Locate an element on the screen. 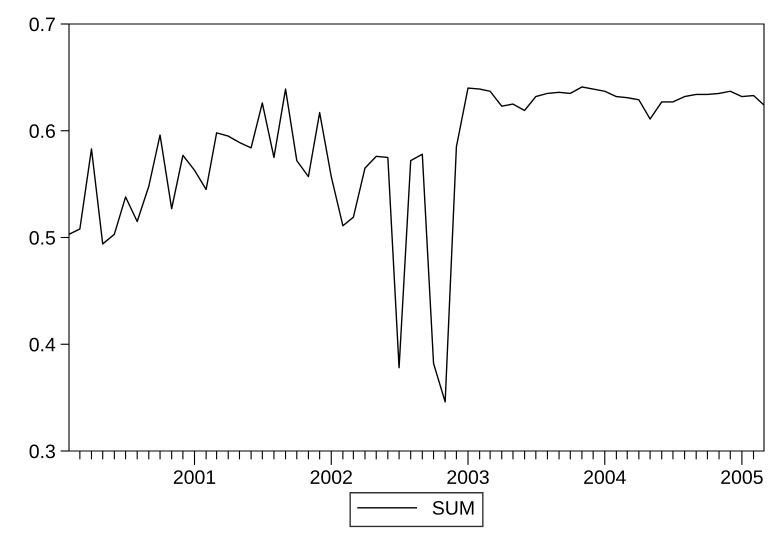  legend-label: SUM is located at coordinates (453, 508).